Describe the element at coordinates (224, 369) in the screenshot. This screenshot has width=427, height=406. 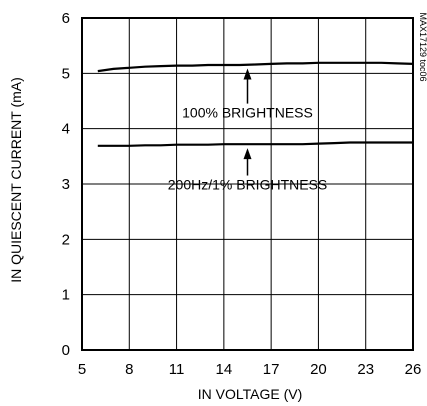
I see `x-tick-label: 14` at that location.